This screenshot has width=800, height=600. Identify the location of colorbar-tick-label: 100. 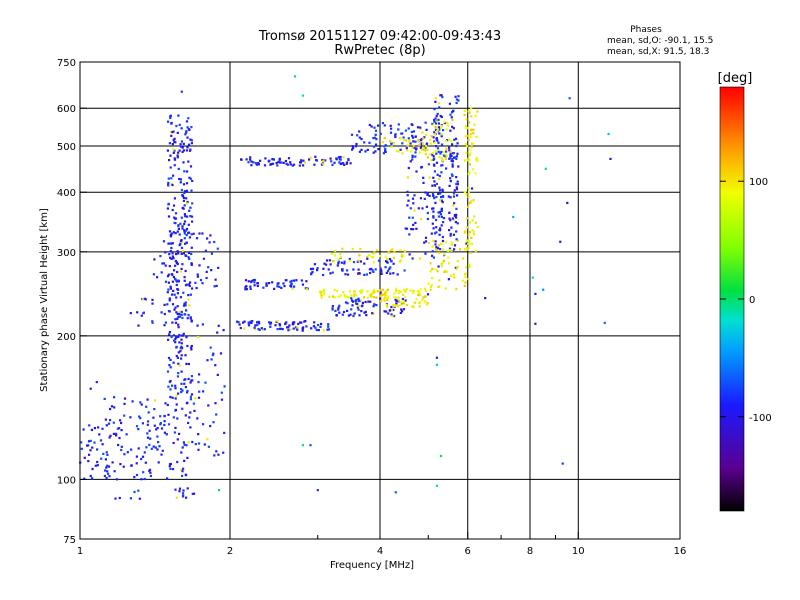
(758, 182).